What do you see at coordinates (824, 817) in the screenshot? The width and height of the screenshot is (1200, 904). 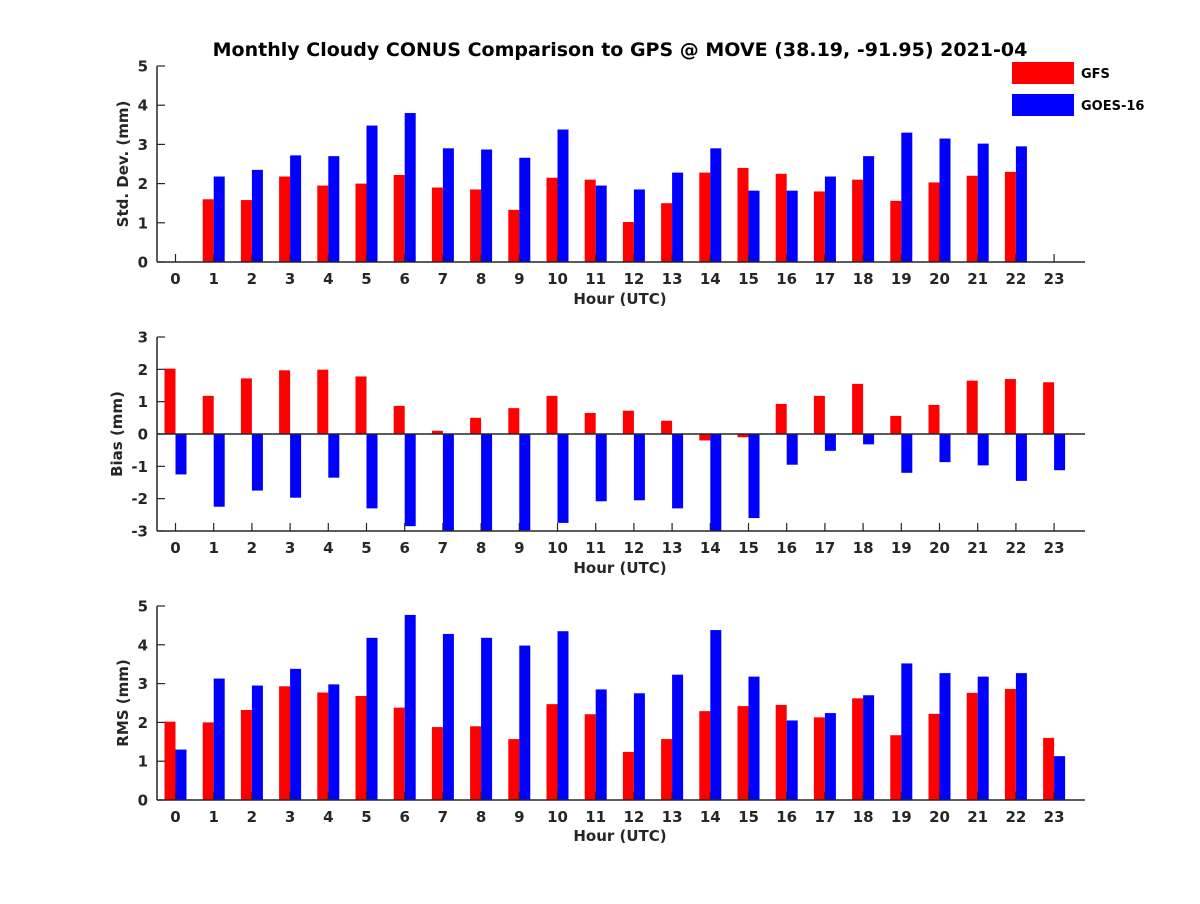 I see `rms-xtick-label: 17` at bounding box center [824, 817].